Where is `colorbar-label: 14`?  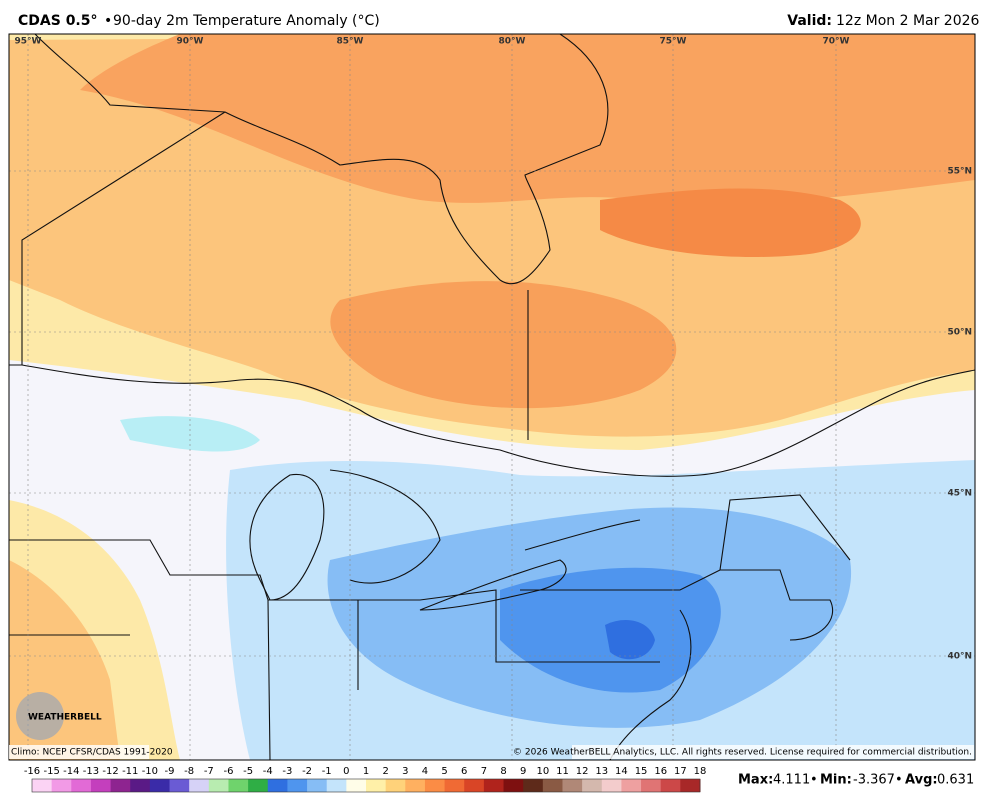
colorbar-label: 14 is located at coordinates (621, 771).